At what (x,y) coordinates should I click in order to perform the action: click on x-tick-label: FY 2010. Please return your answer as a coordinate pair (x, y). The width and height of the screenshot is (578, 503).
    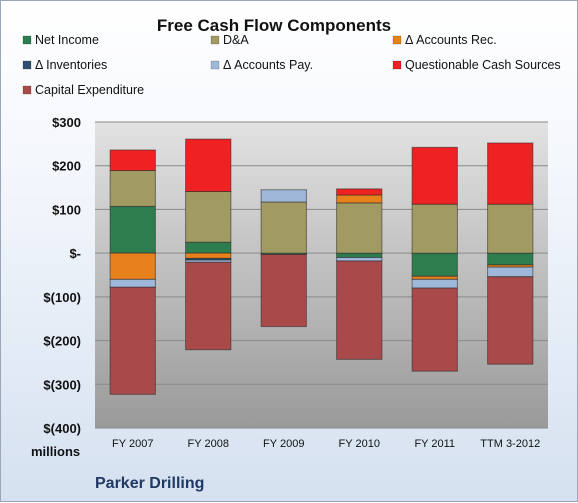
    Looking at the image, I should click on (359, 444).